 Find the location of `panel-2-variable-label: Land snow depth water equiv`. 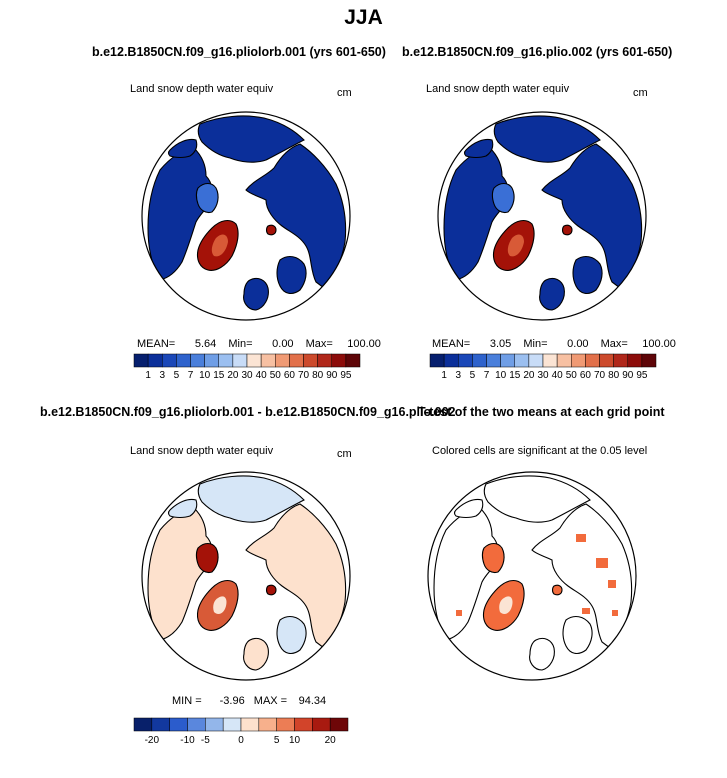

panel-2-variable-label: Land snow depth water equiv is located at coordinates (498, 89).